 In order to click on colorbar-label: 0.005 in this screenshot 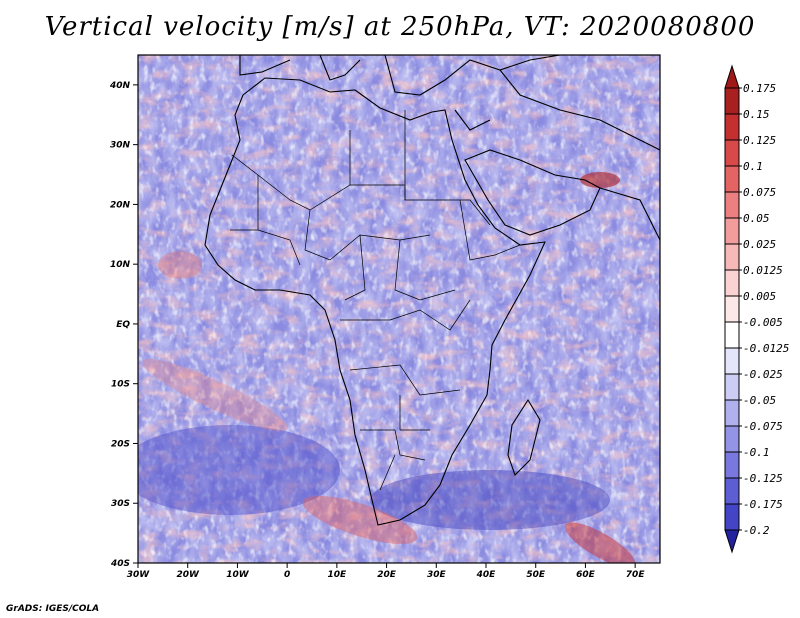, I will do `click(759, 296)`.